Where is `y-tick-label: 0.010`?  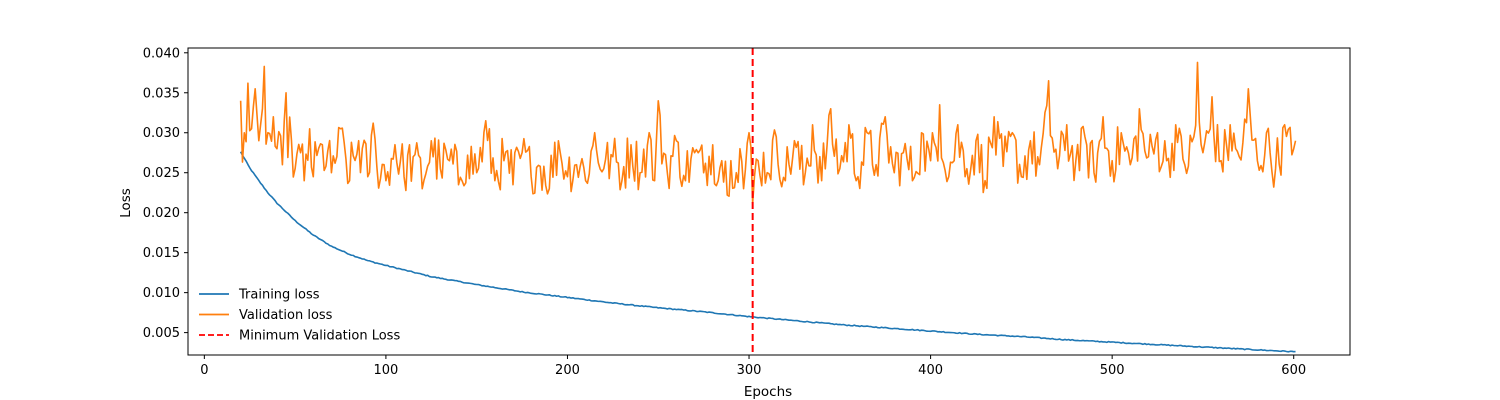 y-tick-label: 0.010 is located at coordinates (161, 293).